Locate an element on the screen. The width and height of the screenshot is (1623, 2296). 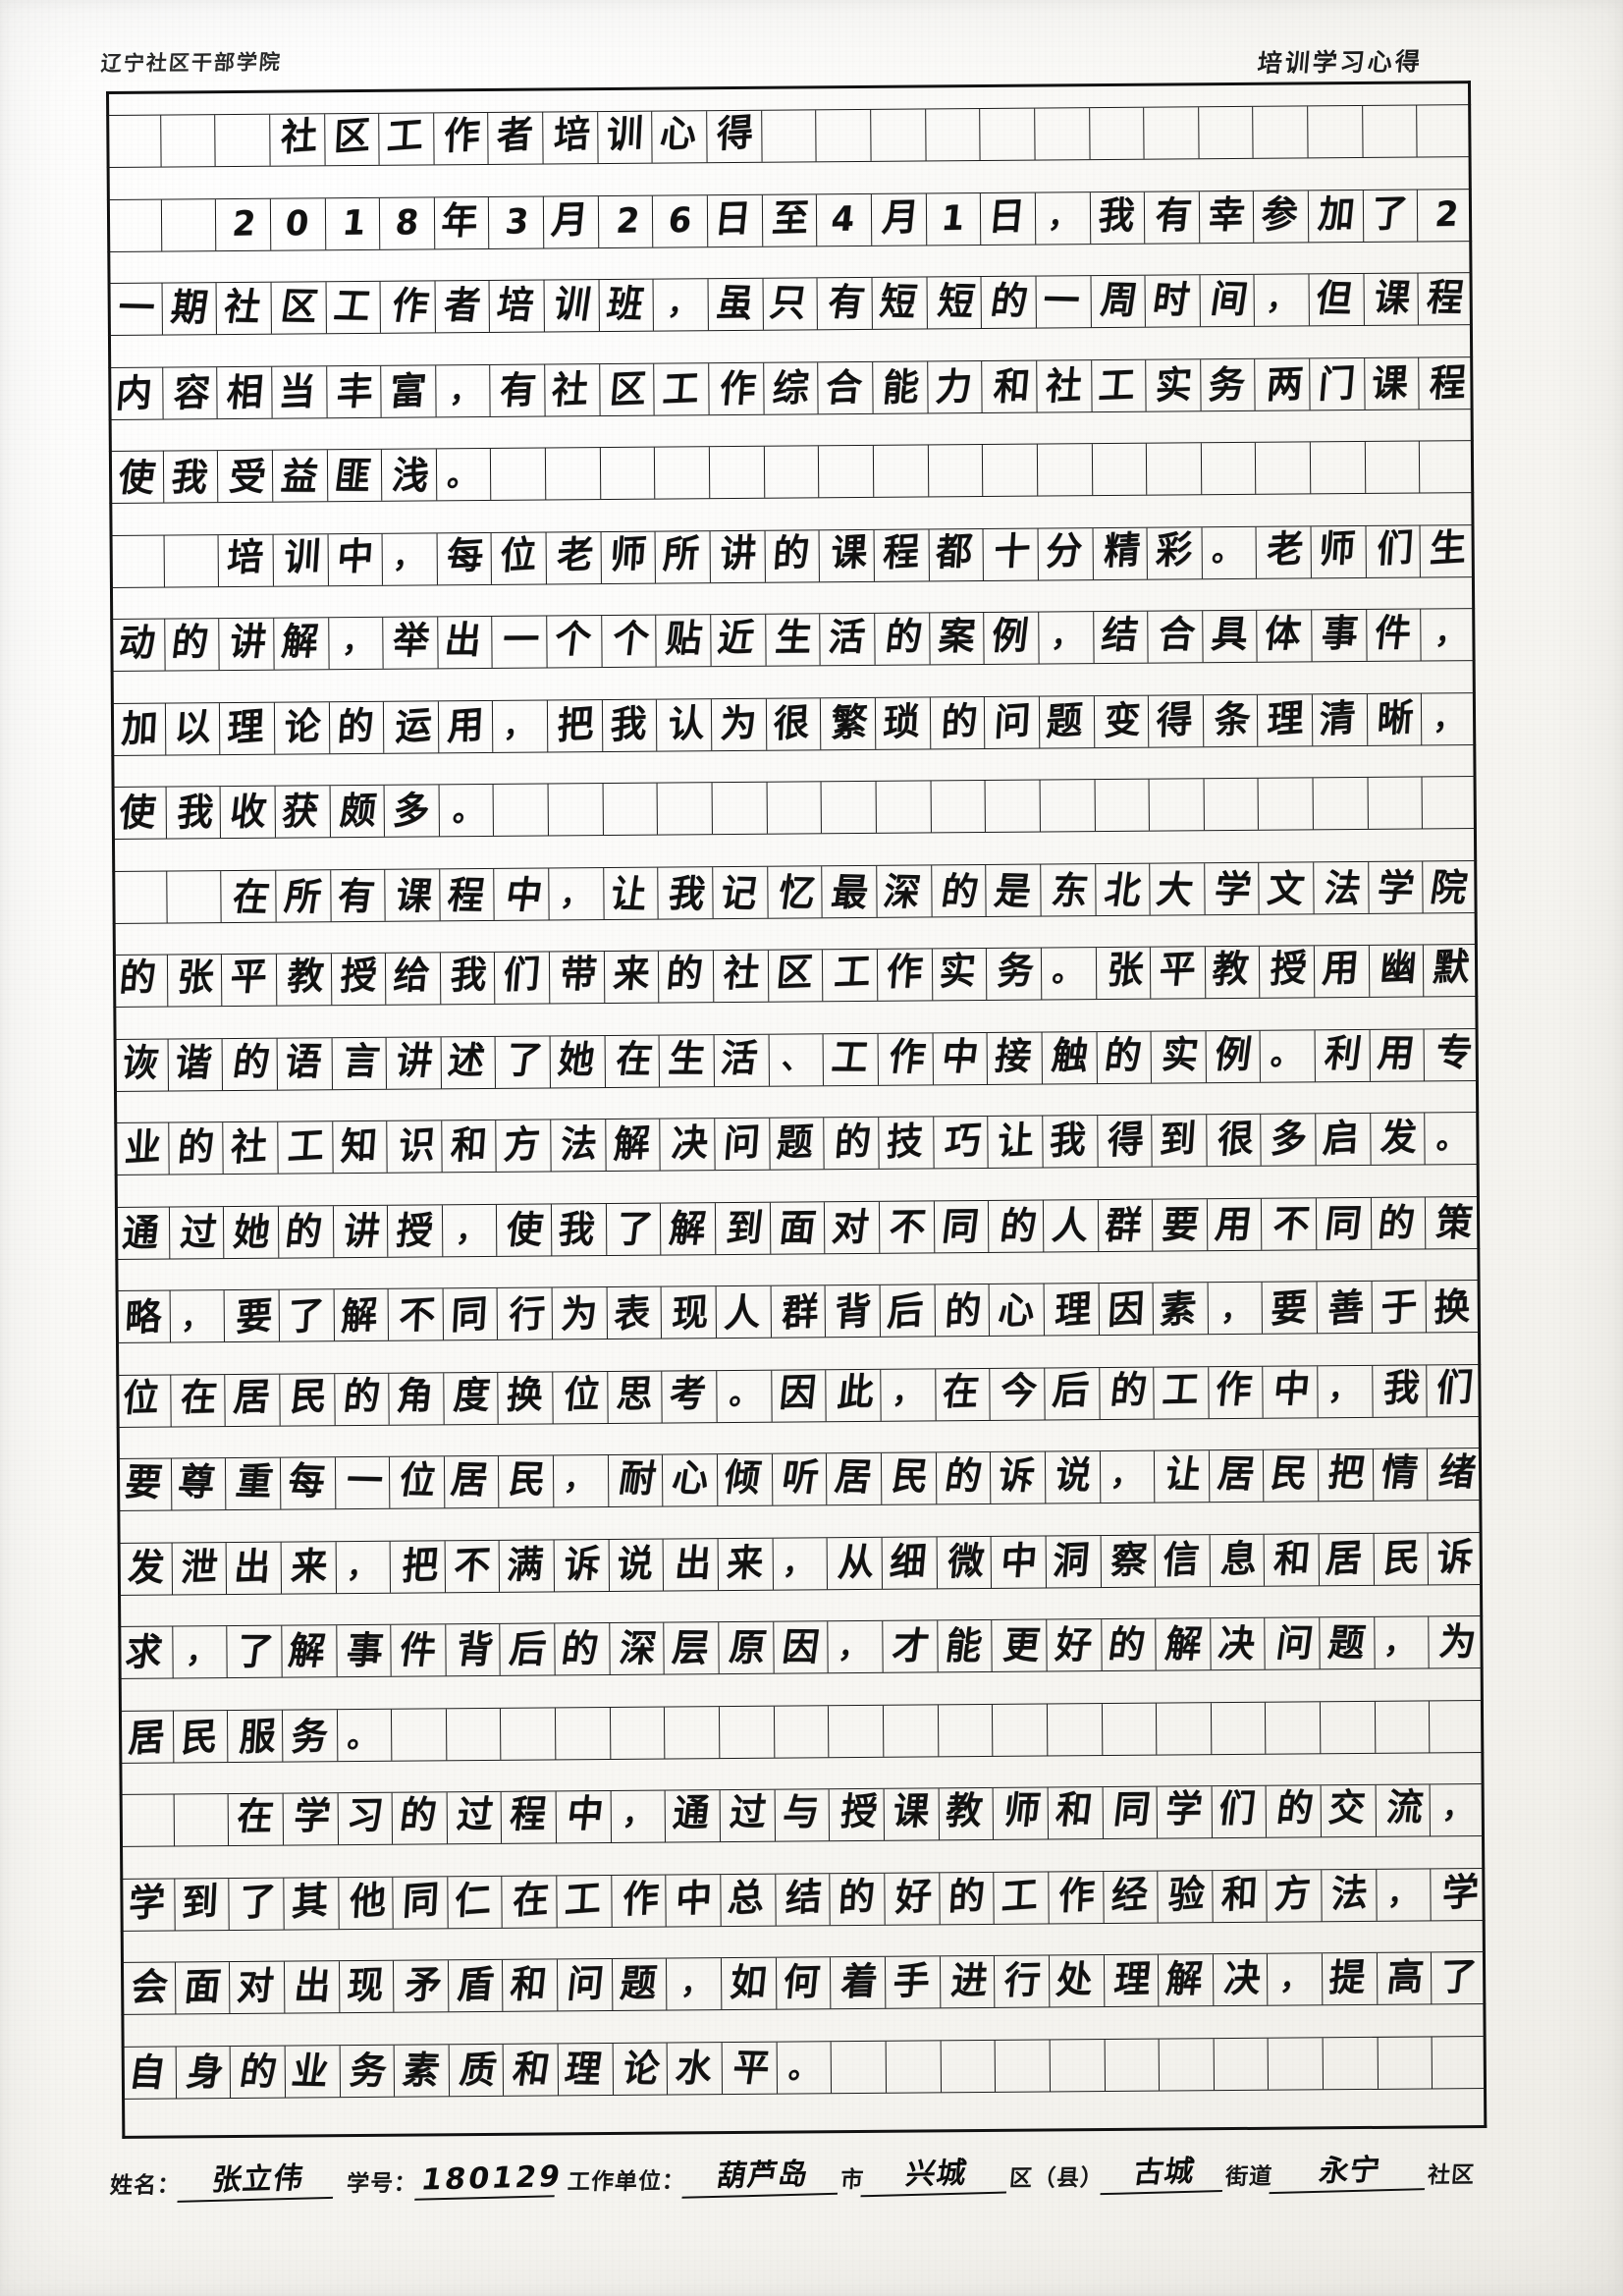
grid-cell: 层 is located at coordinates (692, 1648).